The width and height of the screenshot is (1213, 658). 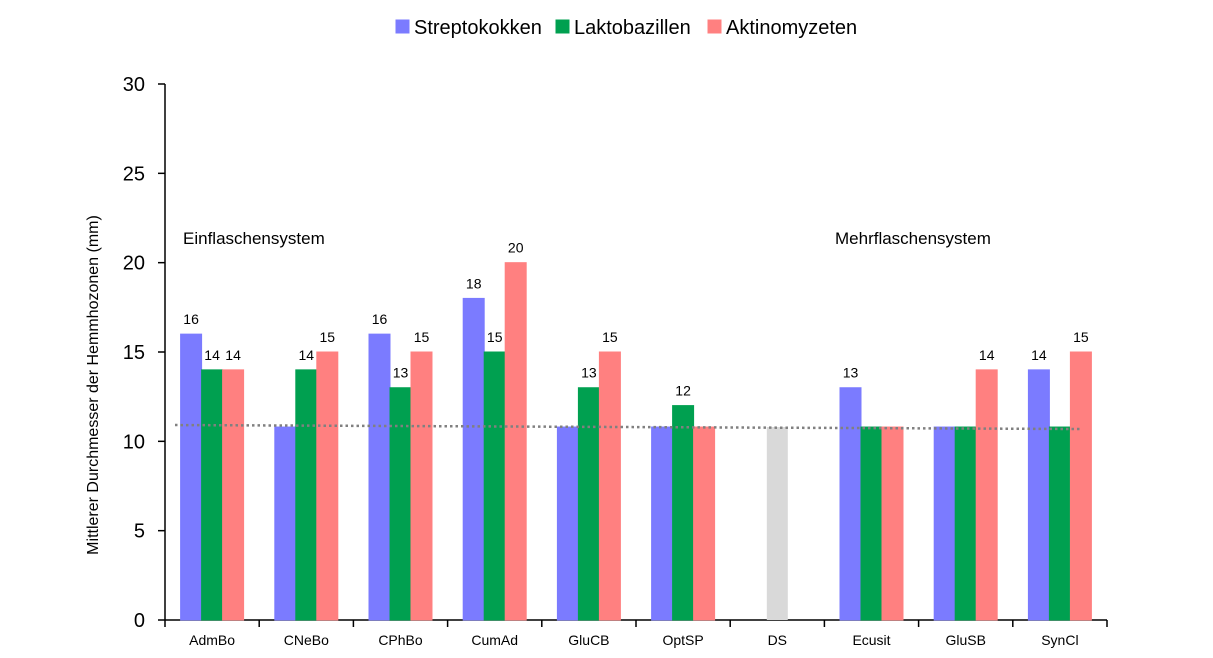 I want to click on bar-aktinomyzeten-admbo, so click(x=233, y=495).